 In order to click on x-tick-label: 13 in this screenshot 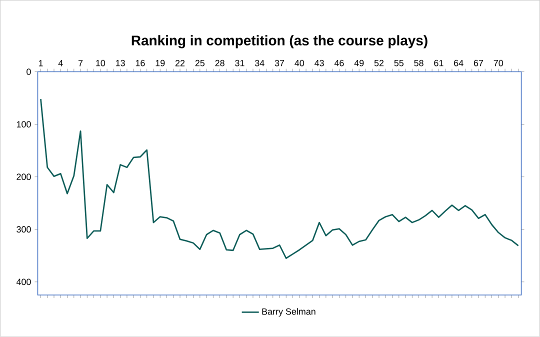, I will do `click(120, 63)`.